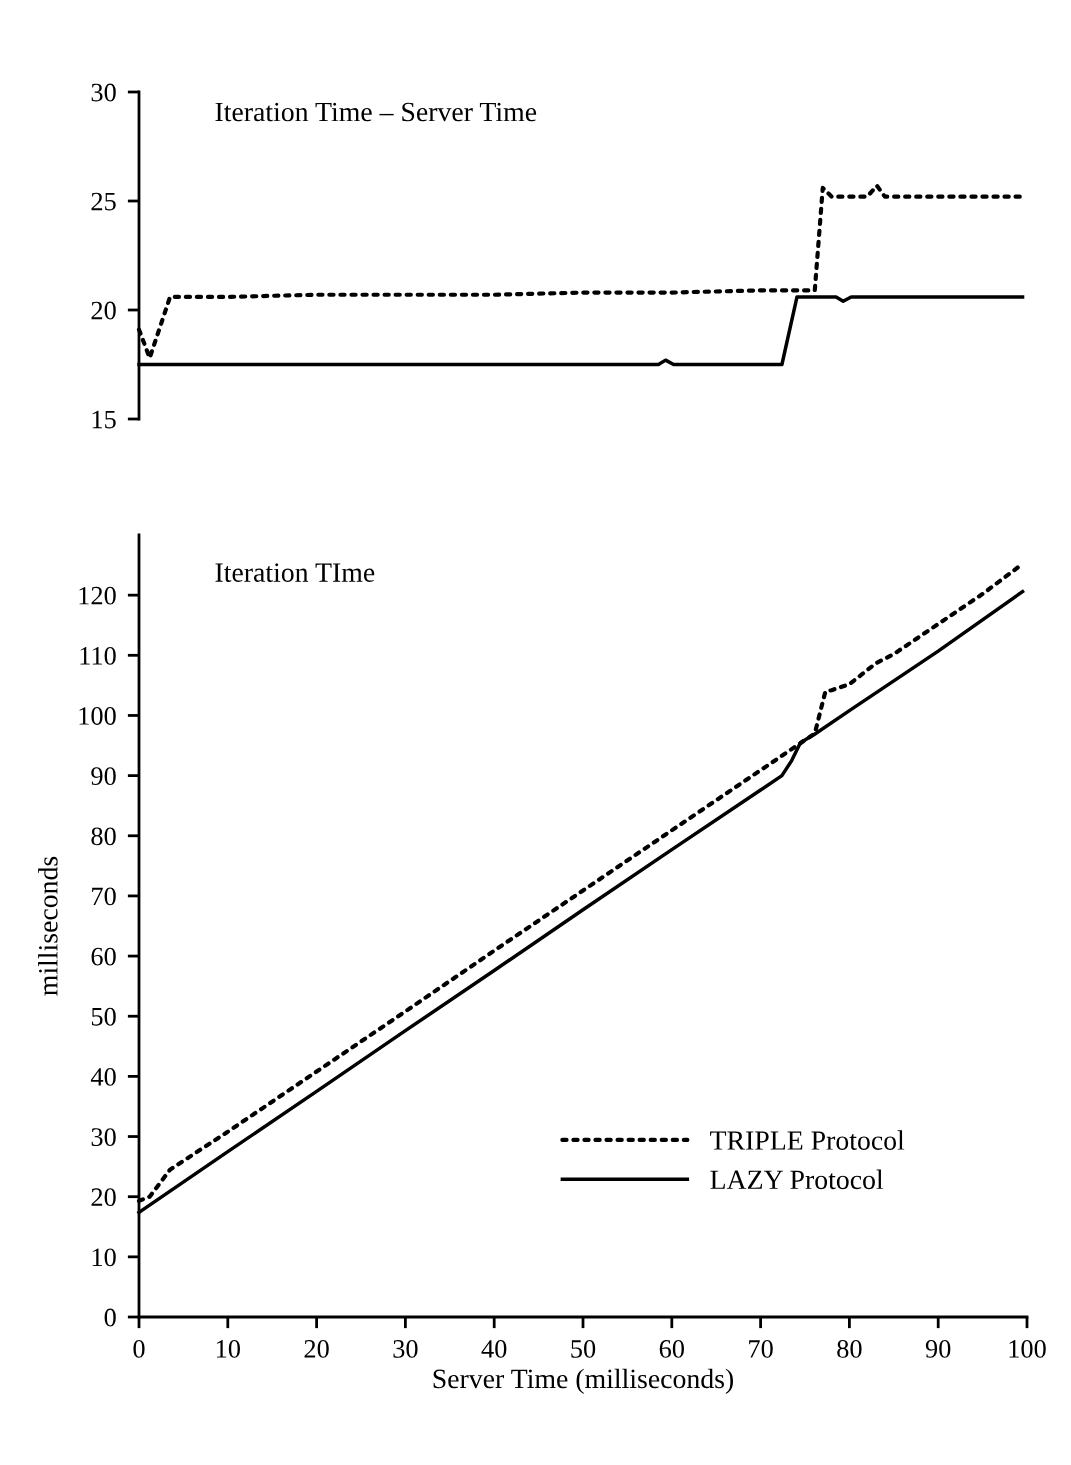 This screenshot has width=1071, height=1465. I want to click on y-tick-label: 40, so click(103, 1076).